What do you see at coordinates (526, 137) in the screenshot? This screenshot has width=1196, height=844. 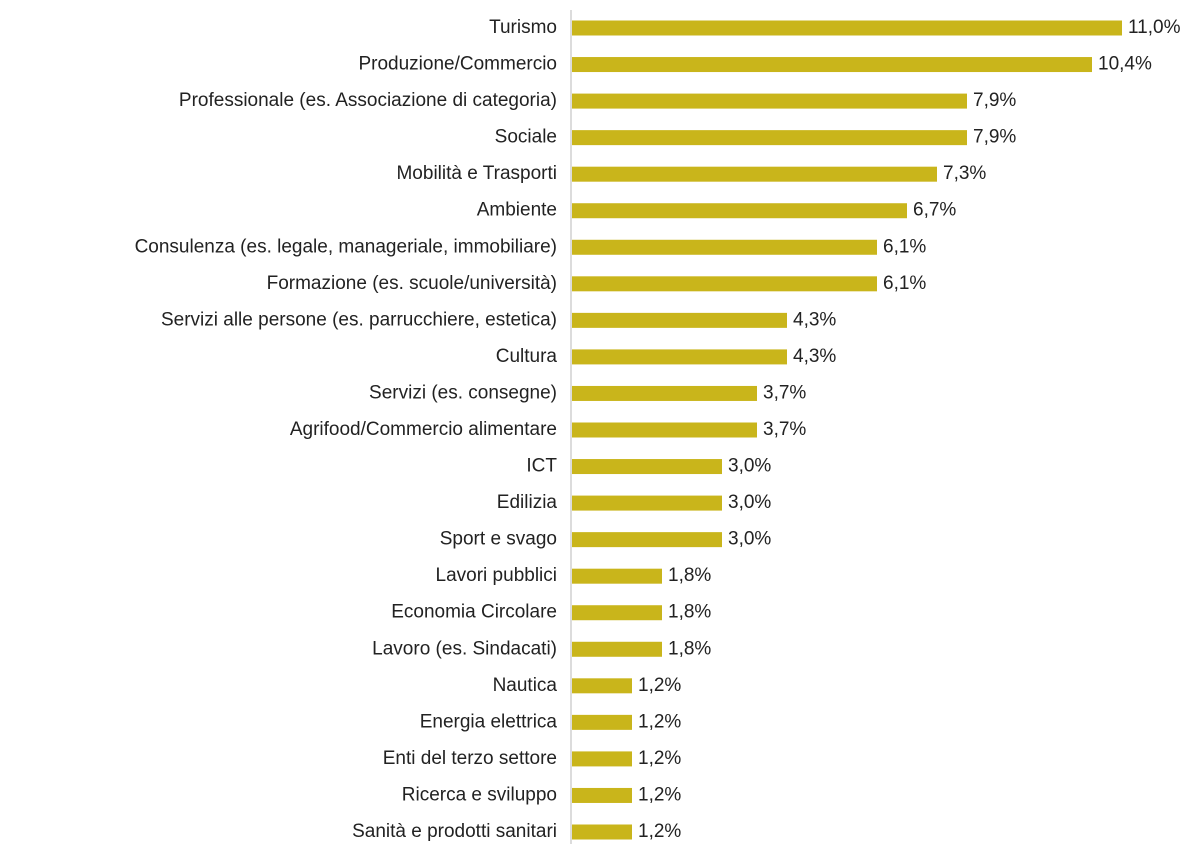 I see `category-label: Sociale` at bounding box center [526, 137].